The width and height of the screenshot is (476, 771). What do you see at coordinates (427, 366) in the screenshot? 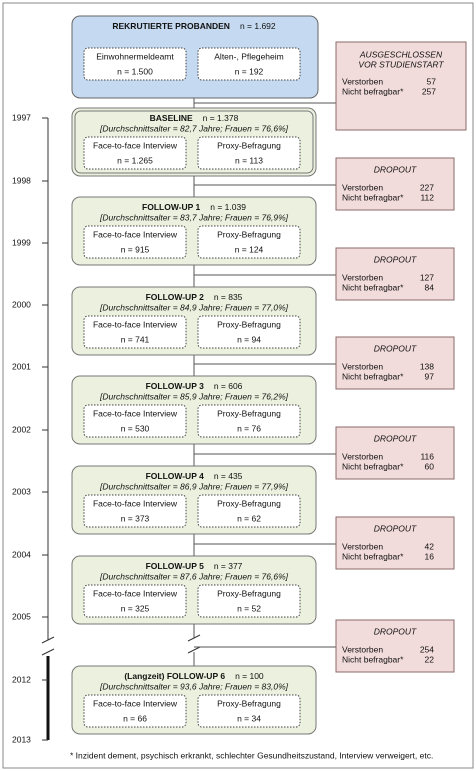
I see `row-value: 138` at bounding box center [427, 366].